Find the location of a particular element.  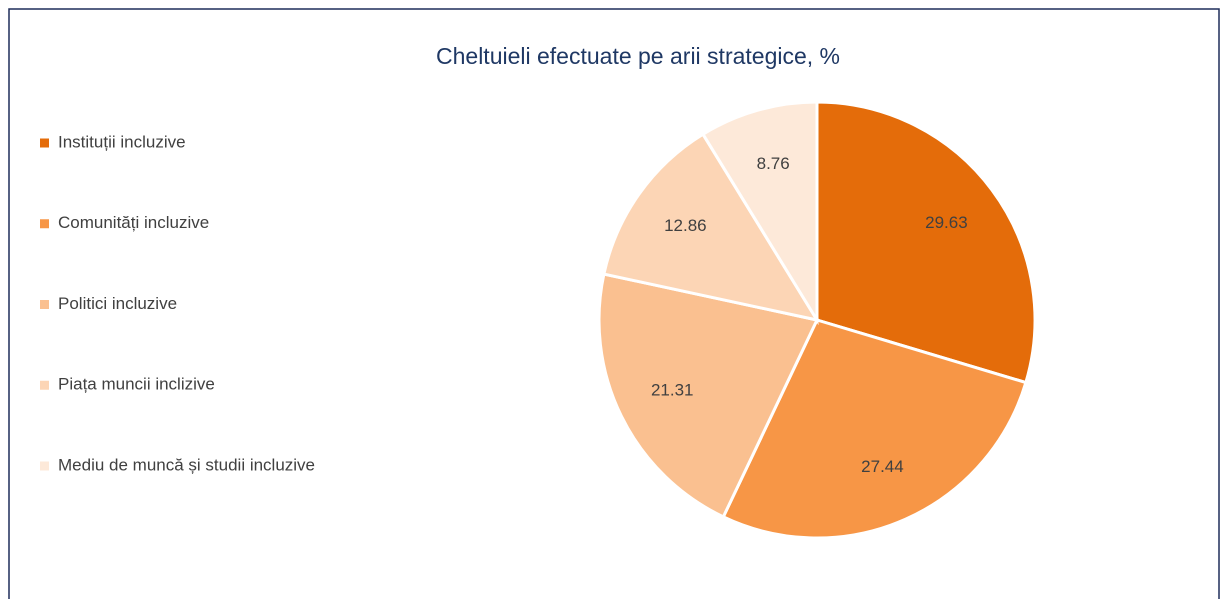

legend-label: Mediu de muncă și studii incluzive is located at coordinates (186, 464).